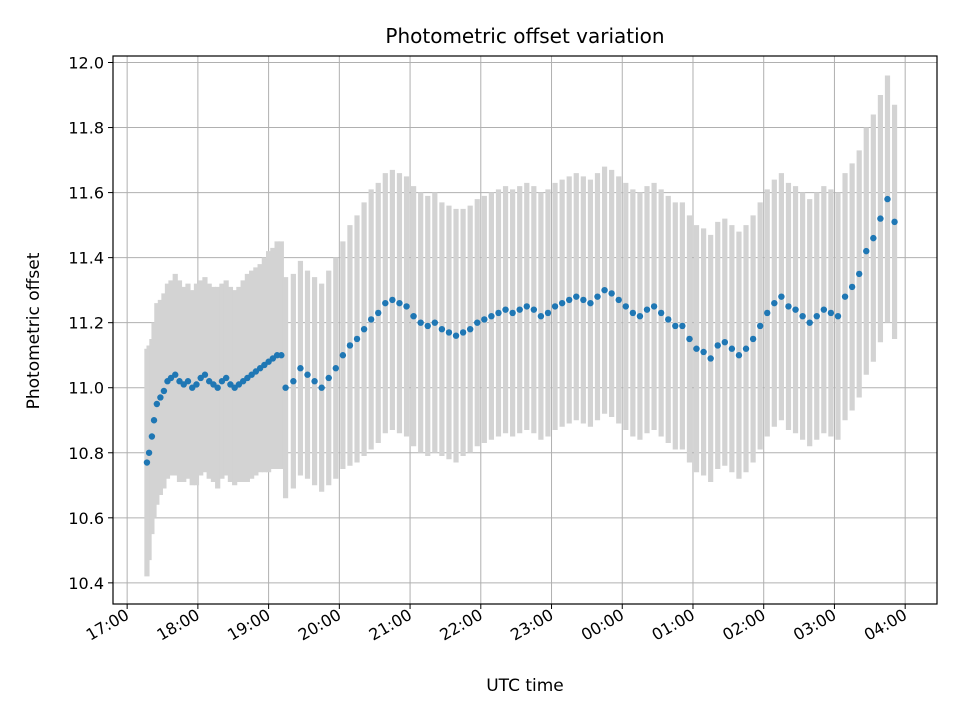  Describe the element at coordinates (86, 193) in the screenshot. I see `y-tick-label: 11.6` at that location.